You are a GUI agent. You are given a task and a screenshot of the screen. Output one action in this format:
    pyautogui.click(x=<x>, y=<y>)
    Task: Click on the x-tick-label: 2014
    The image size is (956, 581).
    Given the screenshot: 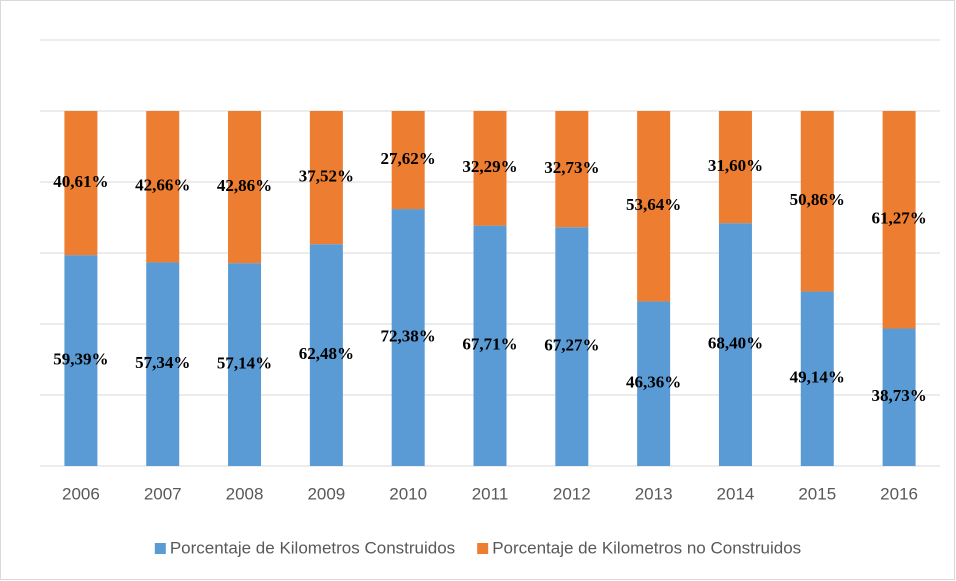 What is the action you would take?
    pyautogui.click(x=736, y=493)
    